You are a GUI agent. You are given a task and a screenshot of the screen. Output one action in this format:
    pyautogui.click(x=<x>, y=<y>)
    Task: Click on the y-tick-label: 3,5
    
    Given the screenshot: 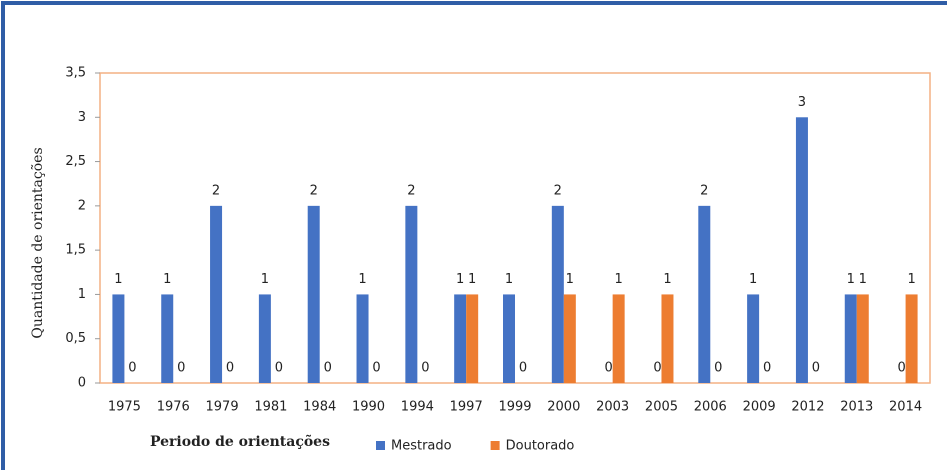 What is the action you would take?
    pyautogui.click(x=75, y=73)
    